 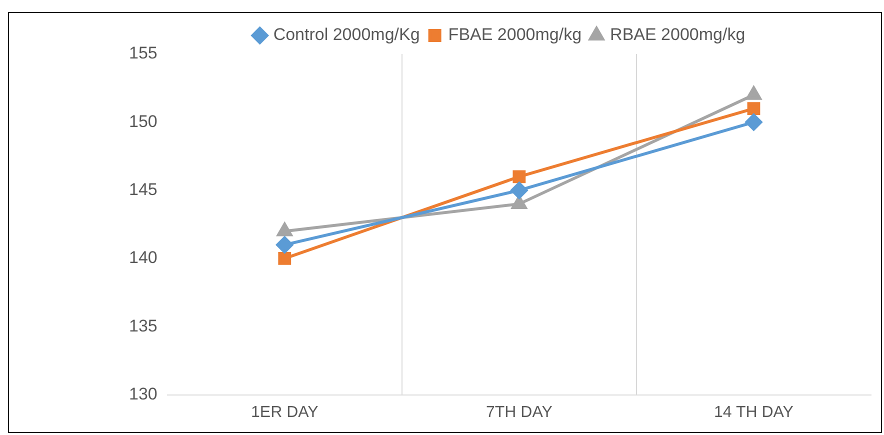 What do you see at coordinates (754, 412) in the screenshot?
I see `x-tick-label: 14 TH DAY` at bounding box center [754, 412].